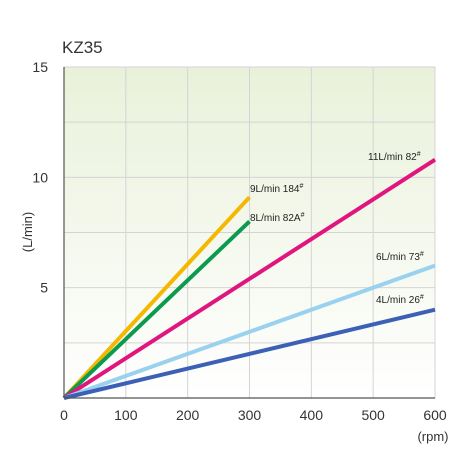 The height and width of the screenshot is (472, 472). I want to click on x-tick-label: 500, so click(373, 415).